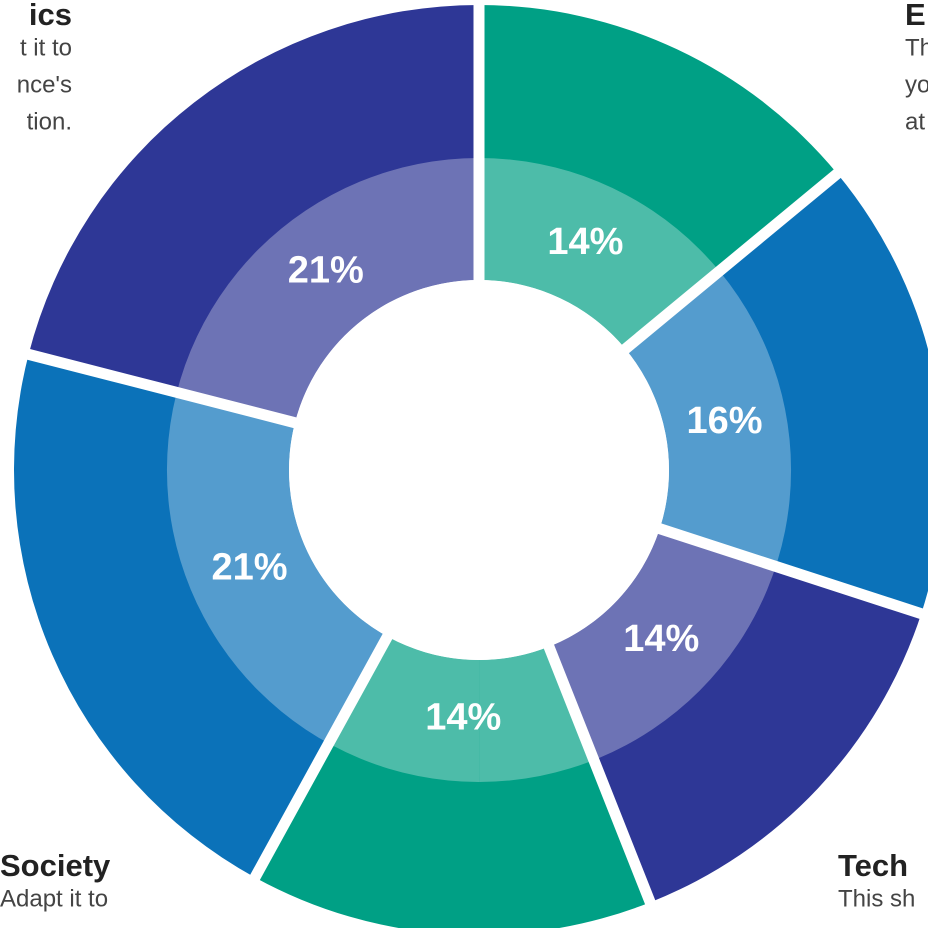 The width and height of the screenshot is (928, 928). What do you see at coordinates (915, 16) in the screenshot?
I see `annotation-title: E` at bounding box center [915, 16].